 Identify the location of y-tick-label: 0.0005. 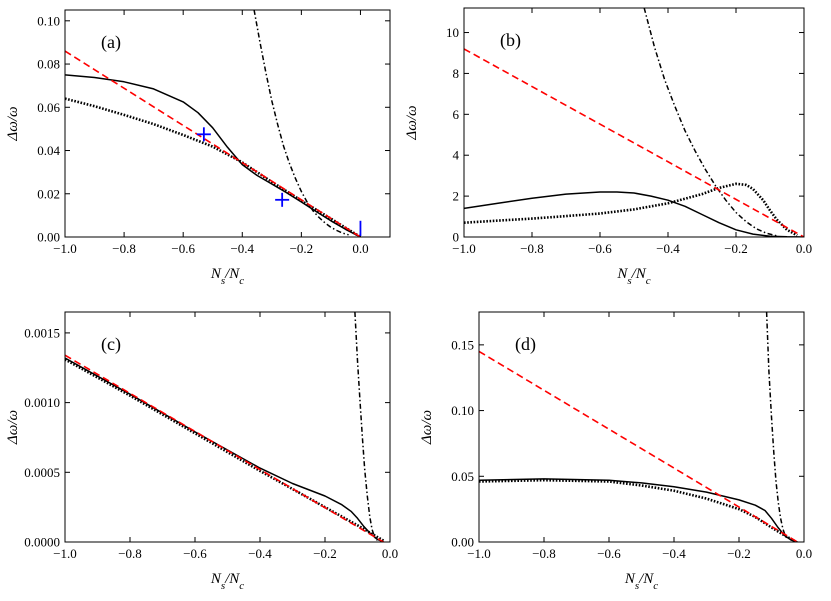
(42, 472).